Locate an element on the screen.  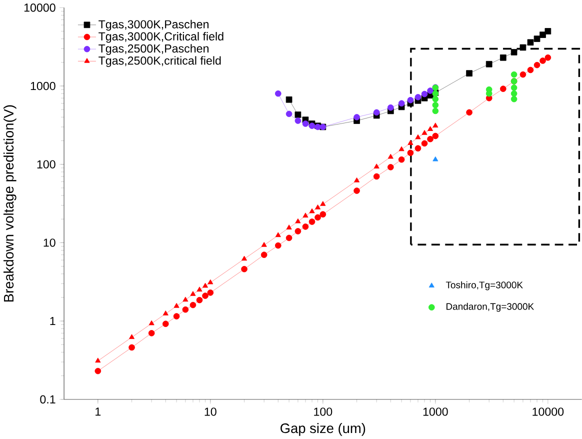
x-tick-label: 10000 is located at coordinates (548, 411).